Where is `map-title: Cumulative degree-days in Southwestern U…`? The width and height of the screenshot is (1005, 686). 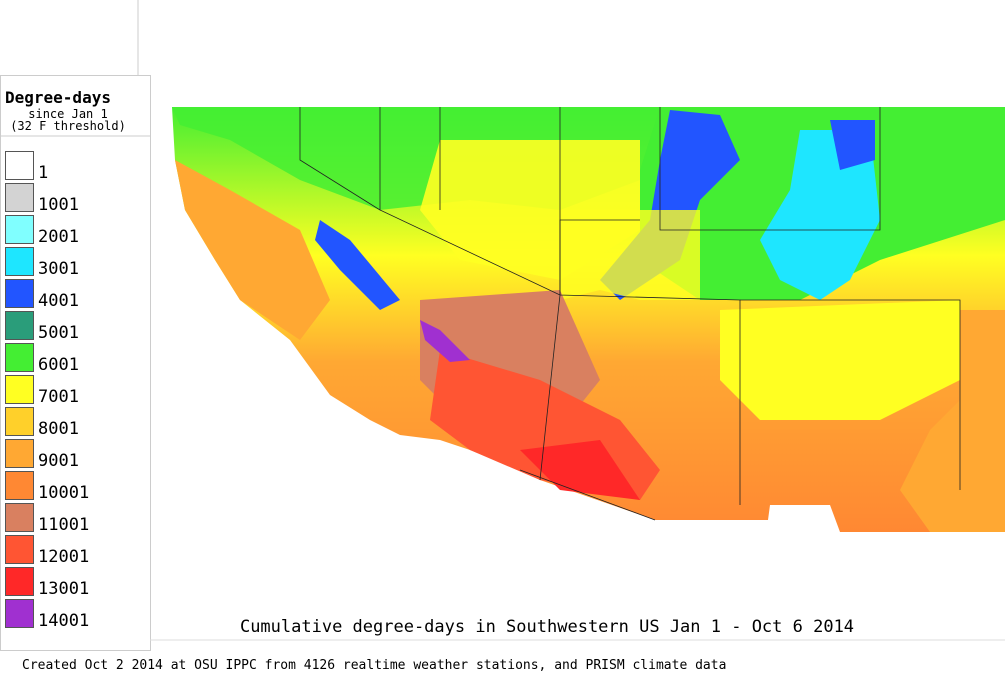
map-title: Cumulative degree-days in Southwestern U… is located at coordinates (547, 627).